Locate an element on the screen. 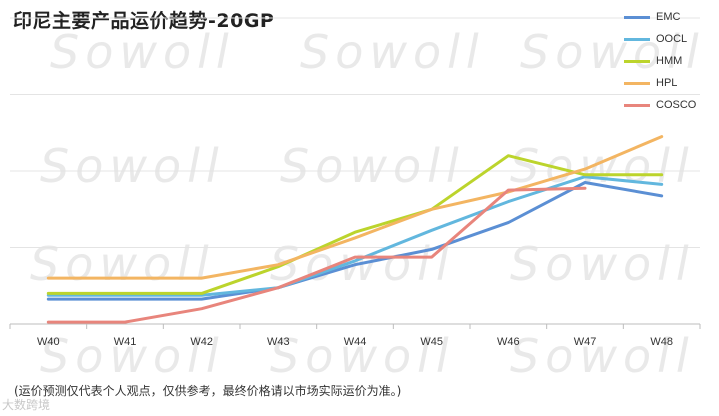 The height and width of the screenshot is (416, 719). x-tick-label: W42 is located at coordinates (201, 342).